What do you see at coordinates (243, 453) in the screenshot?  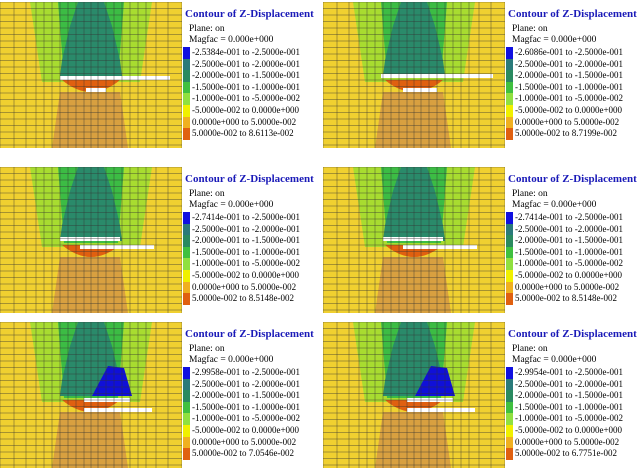 I see `legend-range: 5.0000e-002 to 7.0546e-002` at bounding box center [243, 453].